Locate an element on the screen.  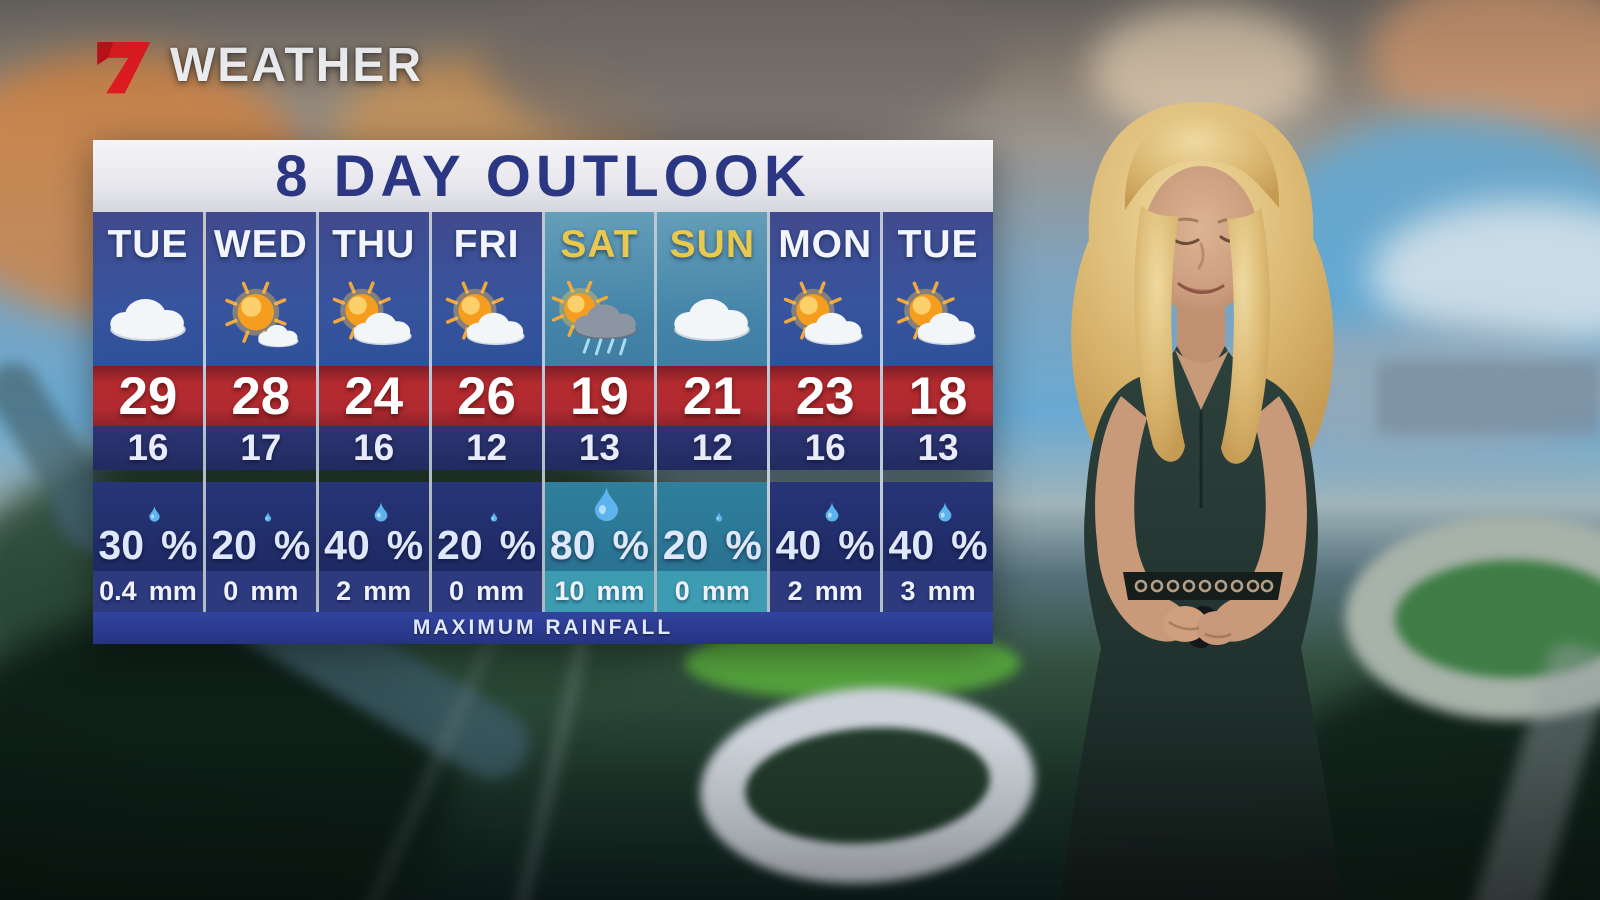
day-label: THU is located at coordinates (374, 244).